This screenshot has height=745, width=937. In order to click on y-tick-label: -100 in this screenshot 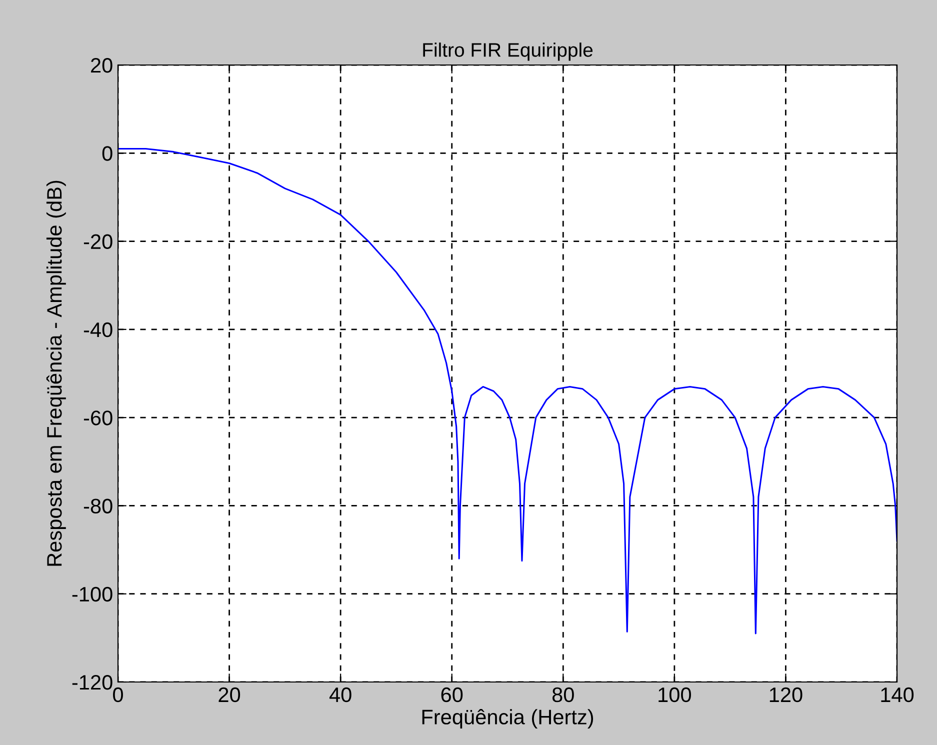, I will do `click(92, 594)`.